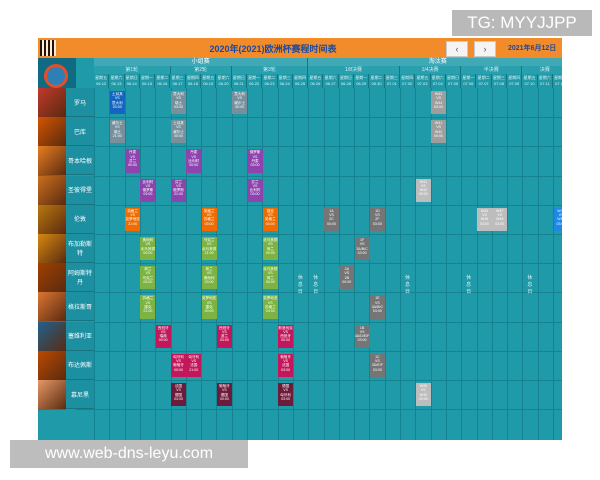 This screenshot has height=480, width=600. I want to click on knockout-match: W39 VS W40 03:00, so click(423, 395).